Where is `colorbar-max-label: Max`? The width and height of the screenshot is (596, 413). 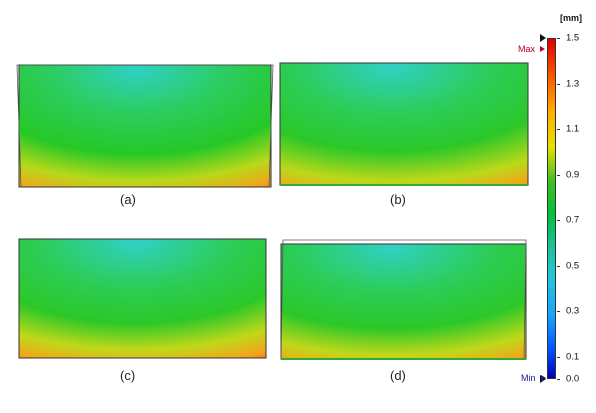
colorbar-max-label: Max is located at coordinates (527, 49).